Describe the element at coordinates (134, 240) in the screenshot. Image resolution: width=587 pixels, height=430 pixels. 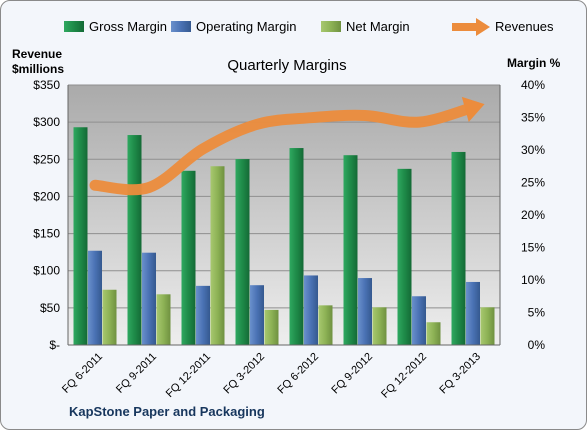
I see `bar-gross-margin-fq-9-2011` at that location.